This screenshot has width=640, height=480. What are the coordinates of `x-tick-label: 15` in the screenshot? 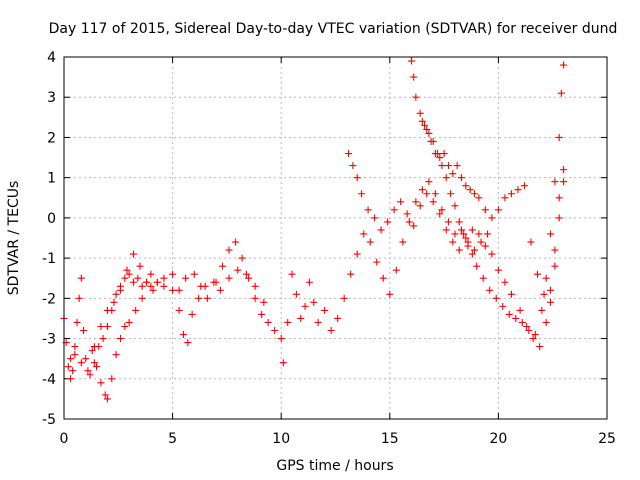 It's located at (390, 439).